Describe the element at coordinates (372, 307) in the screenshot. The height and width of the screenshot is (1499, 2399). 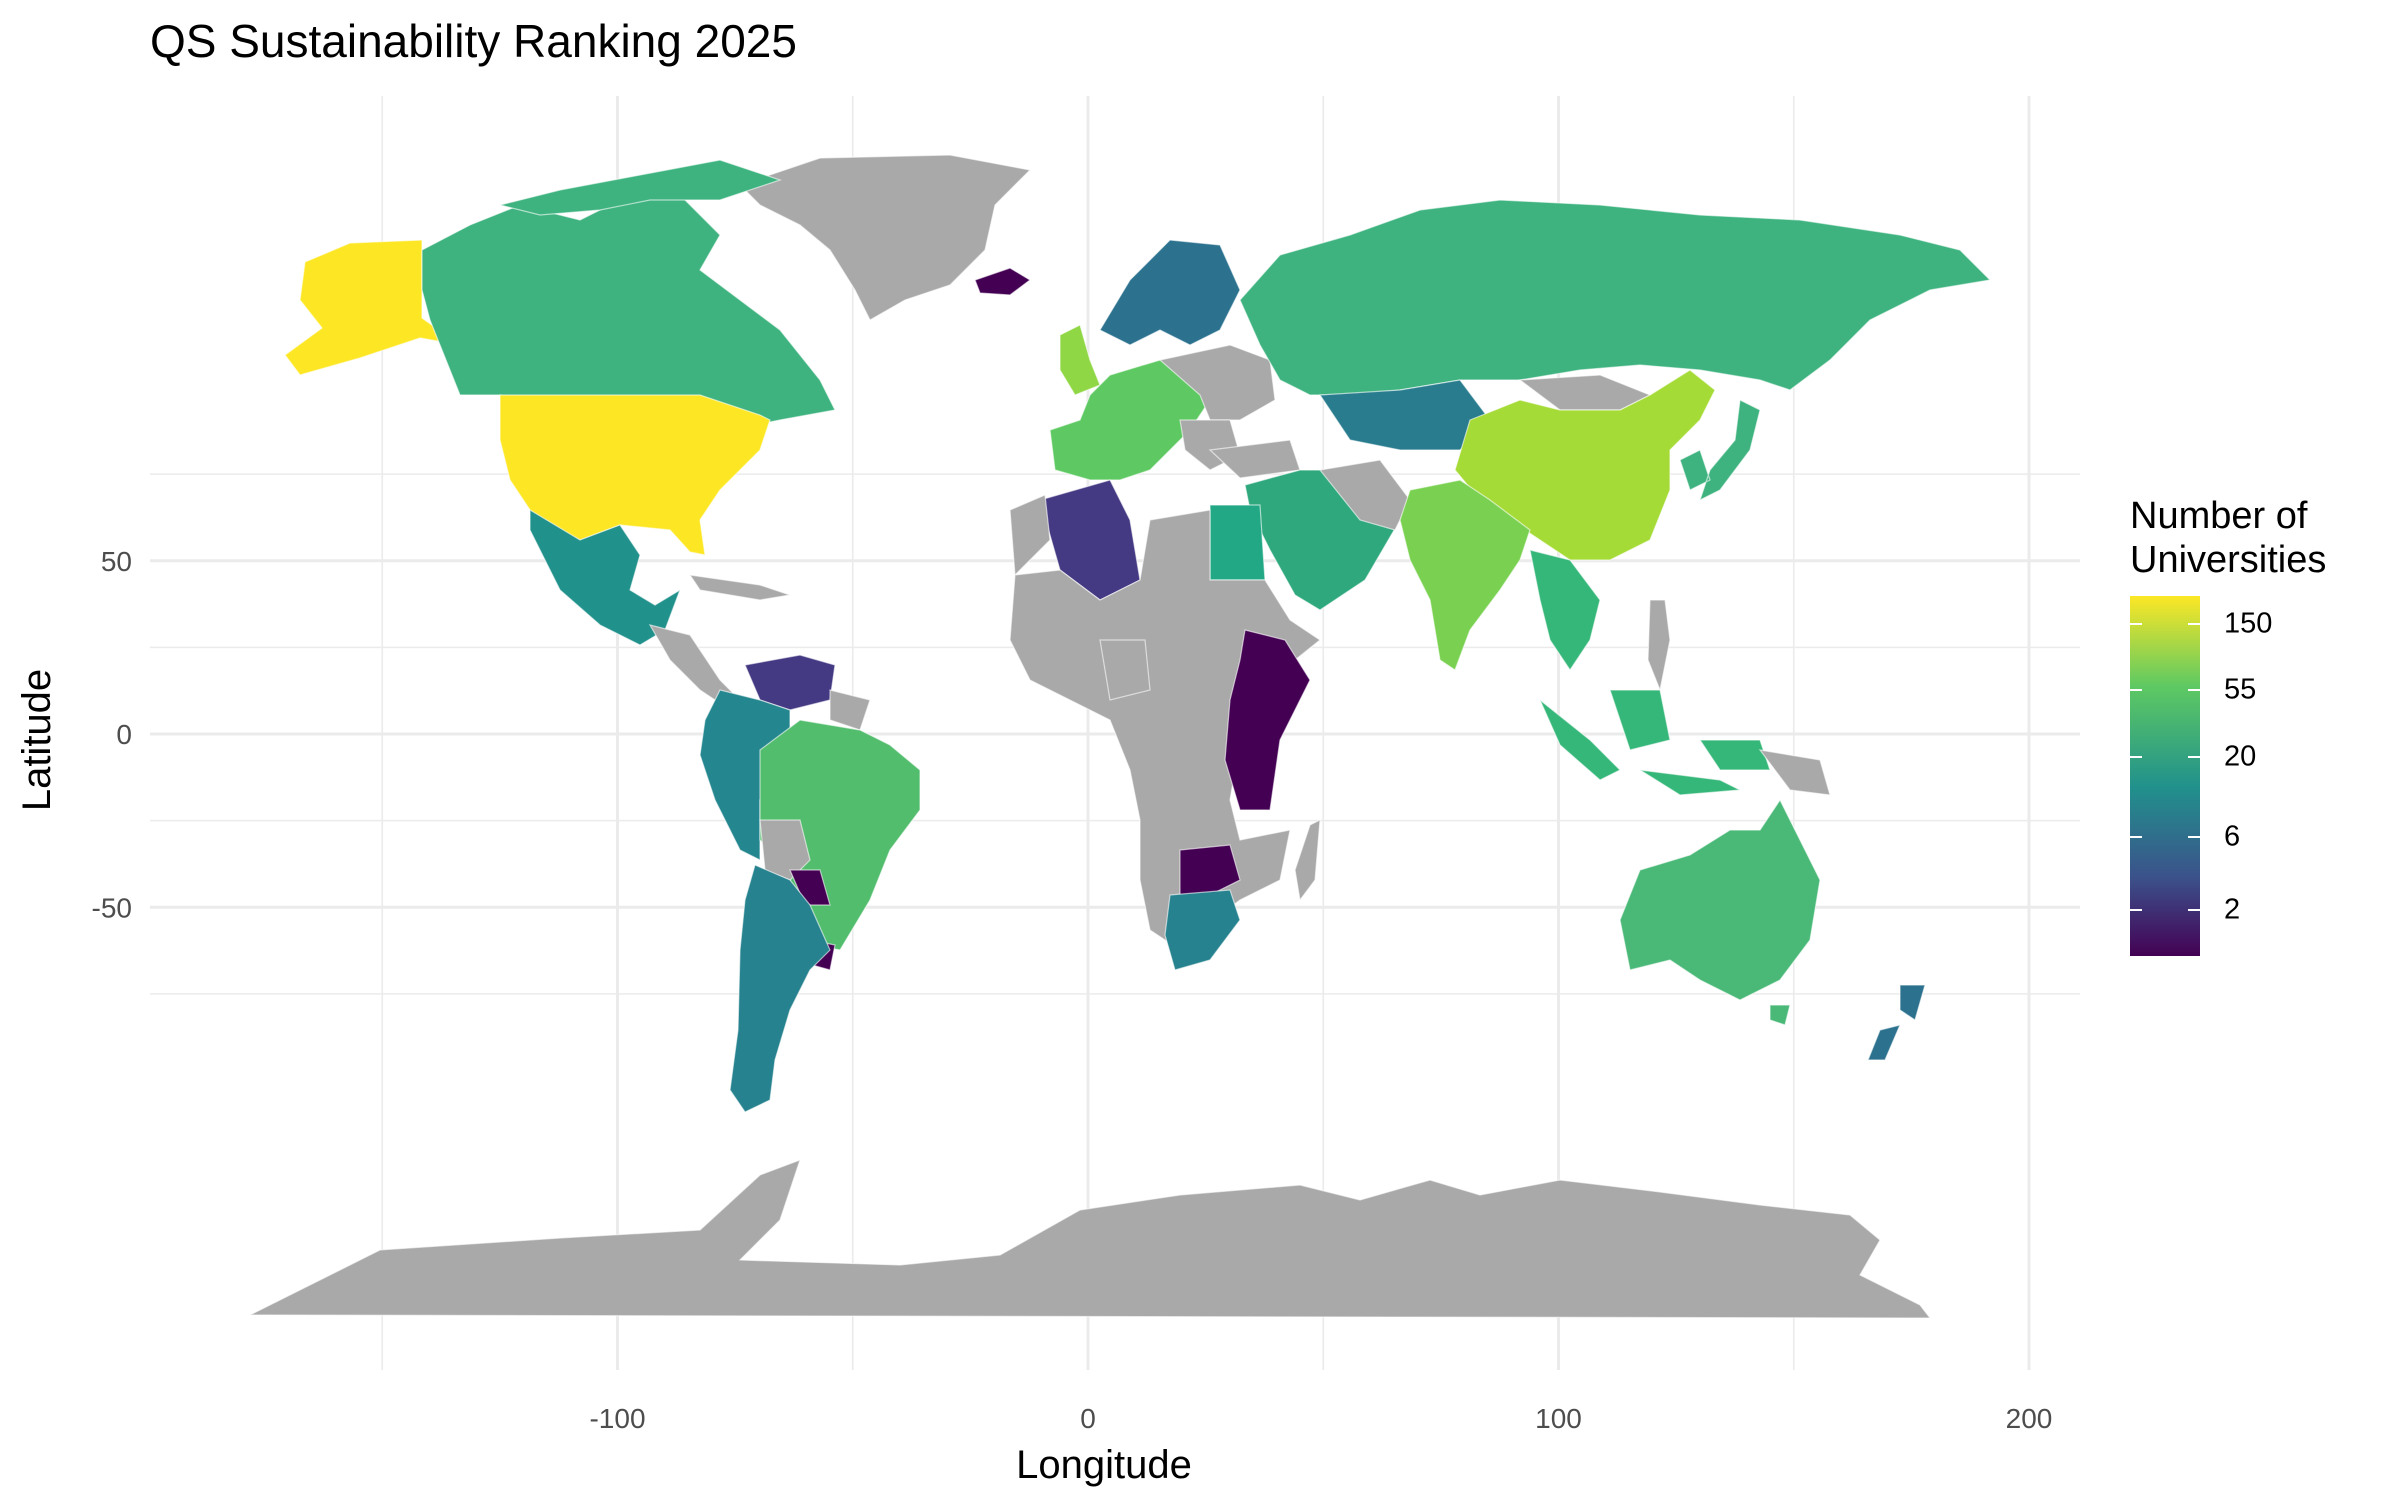
I see `region-alaska` at that location.